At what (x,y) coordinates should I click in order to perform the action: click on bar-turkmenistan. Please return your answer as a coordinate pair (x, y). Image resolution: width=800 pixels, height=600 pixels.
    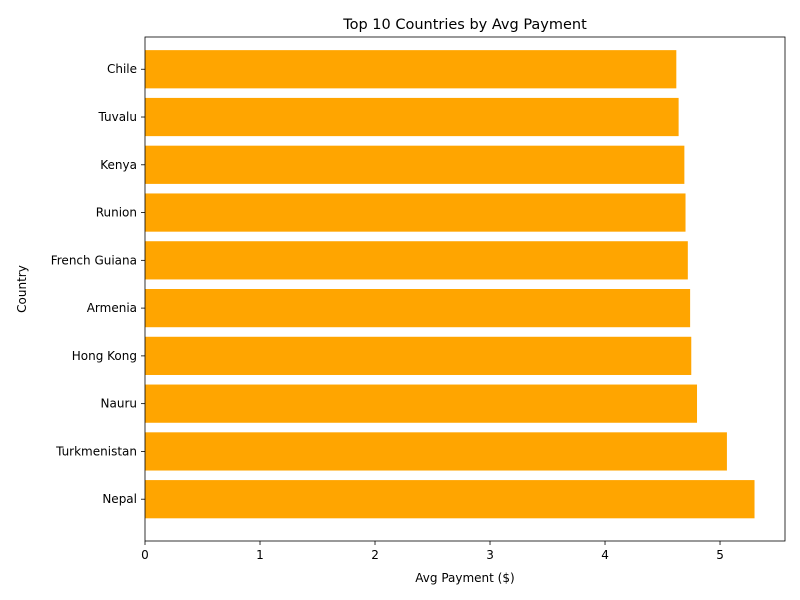
    Looking at the image, I should click on (436, 451).